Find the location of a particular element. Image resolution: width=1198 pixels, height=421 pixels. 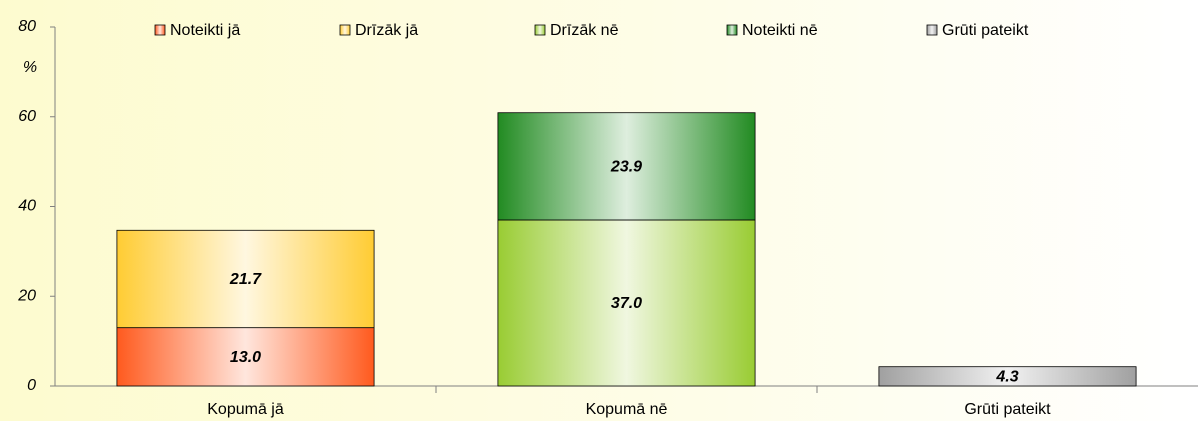

y-tick-label: 80 is located at coordinates (27, 26).